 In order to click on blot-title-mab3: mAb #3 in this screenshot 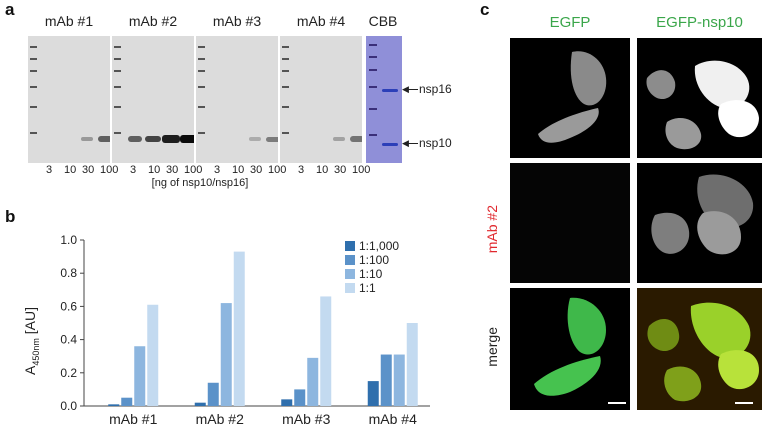, I will do `click(237, 21)`.